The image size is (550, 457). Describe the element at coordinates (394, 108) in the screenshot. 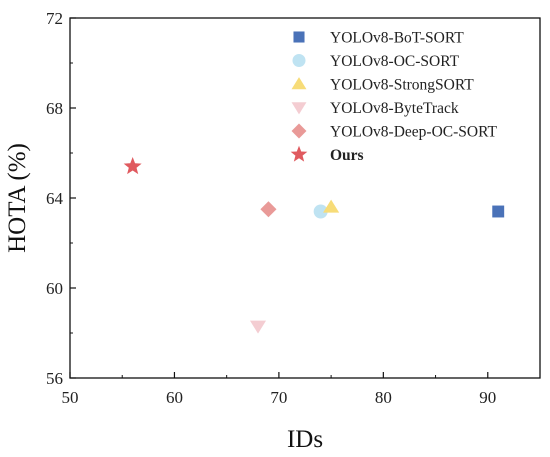

I see `legend-label-3: YOLOv8-ByteTrack` at that location.